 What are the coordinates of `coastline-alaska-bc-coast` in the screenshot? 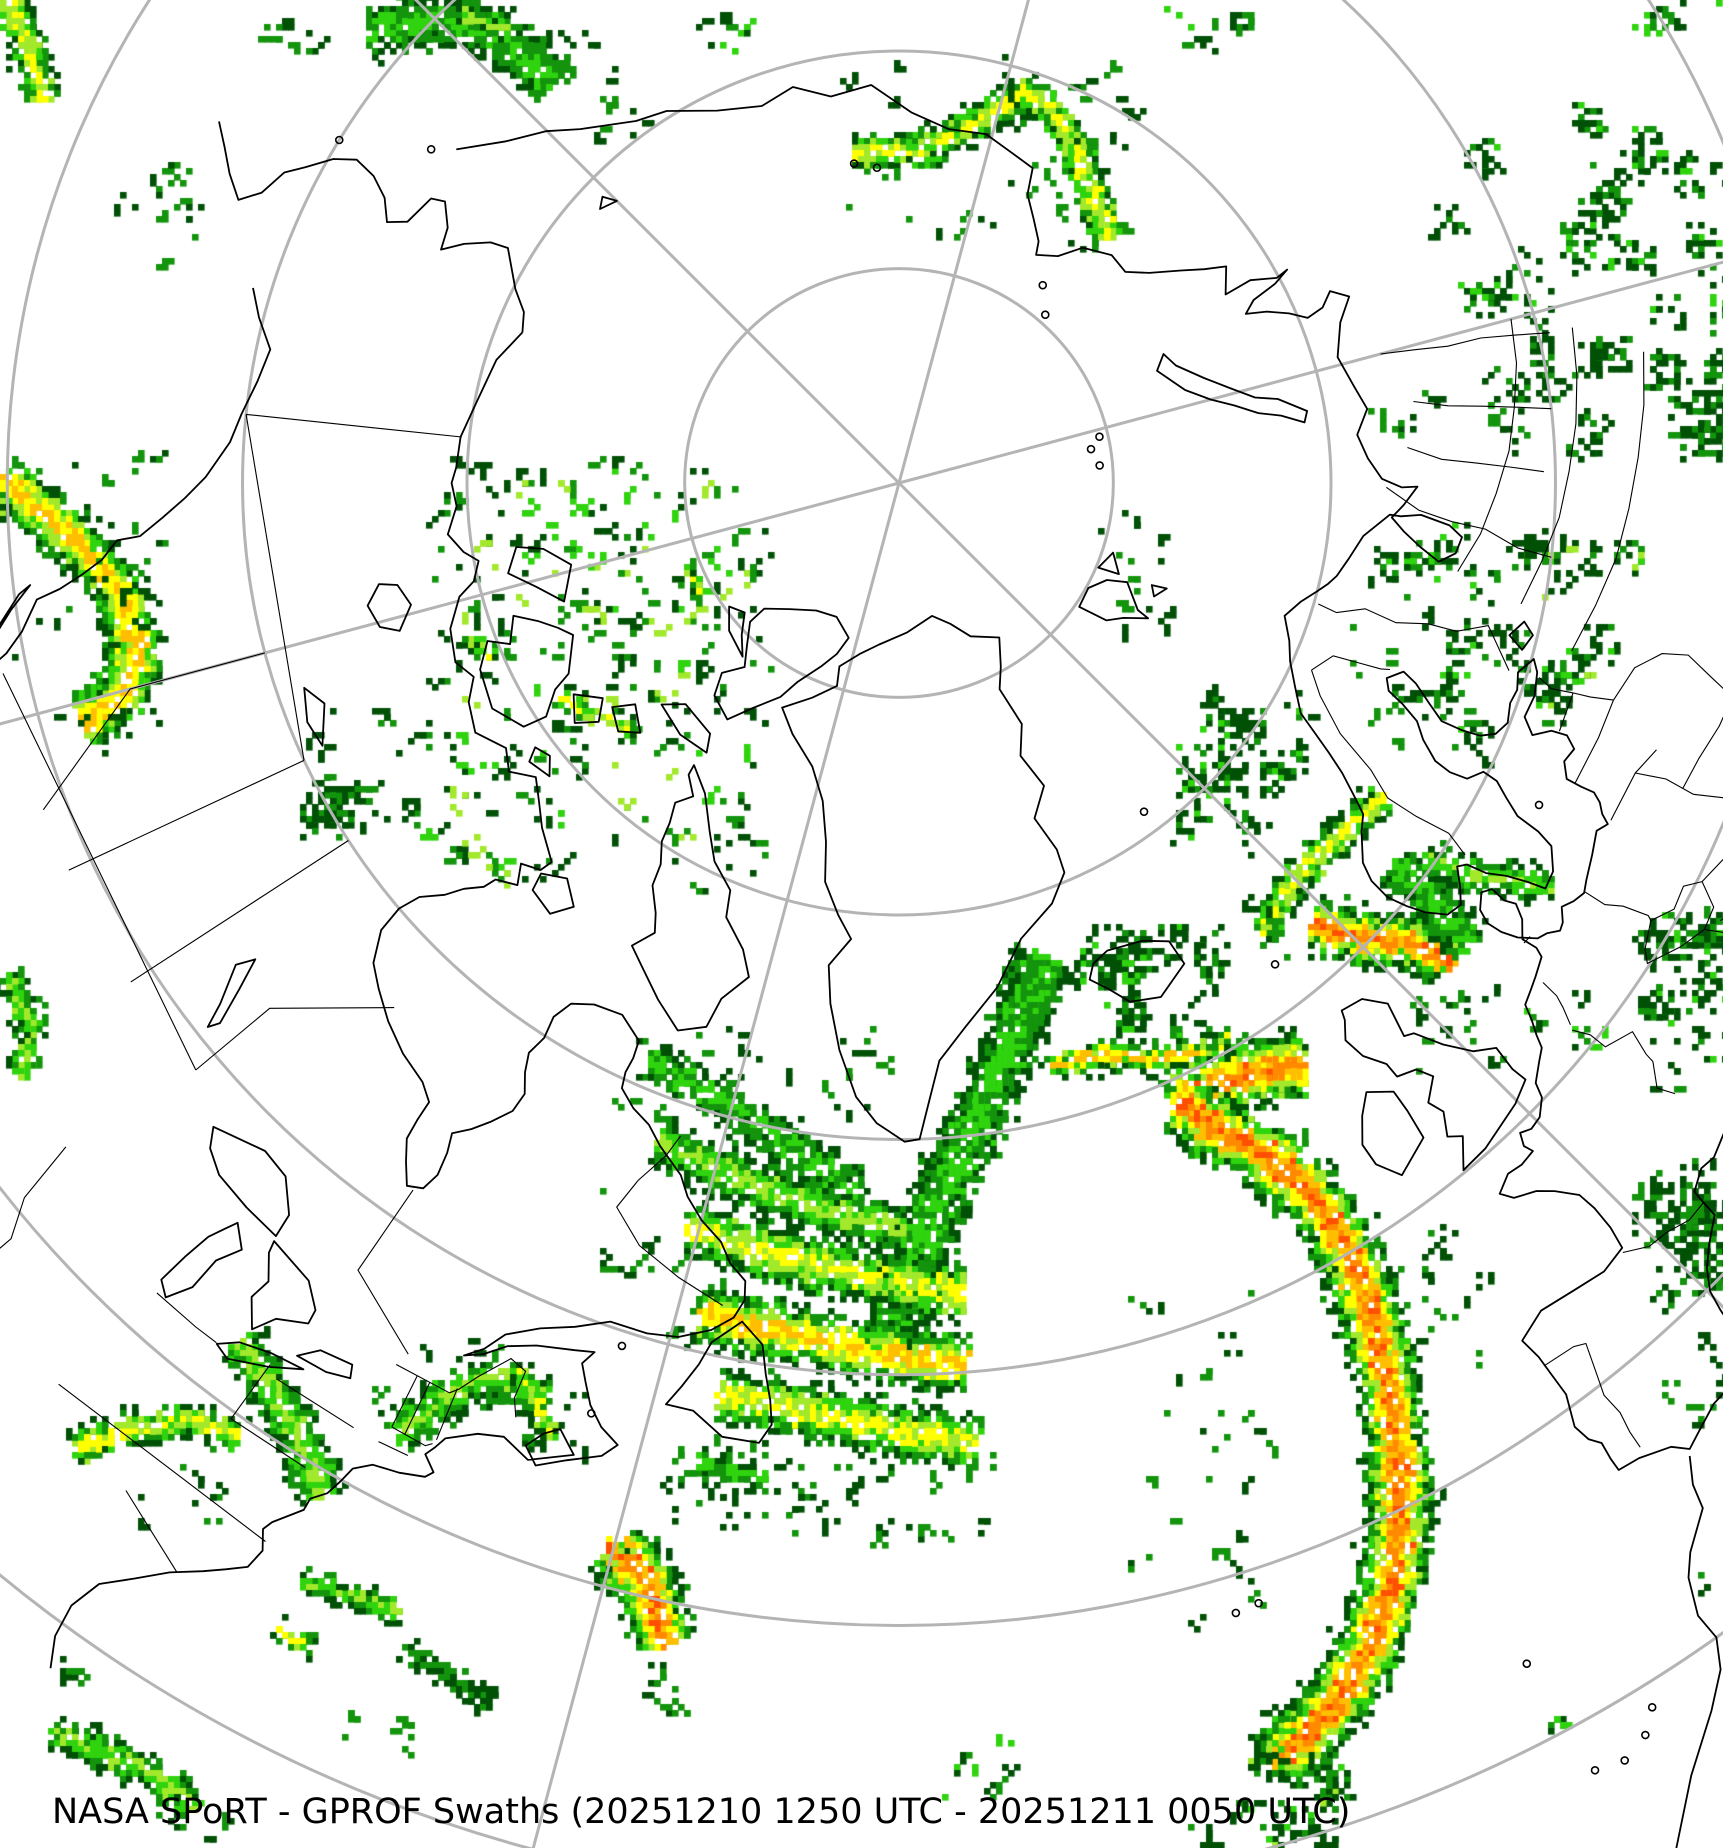 It's located at (136, 474).